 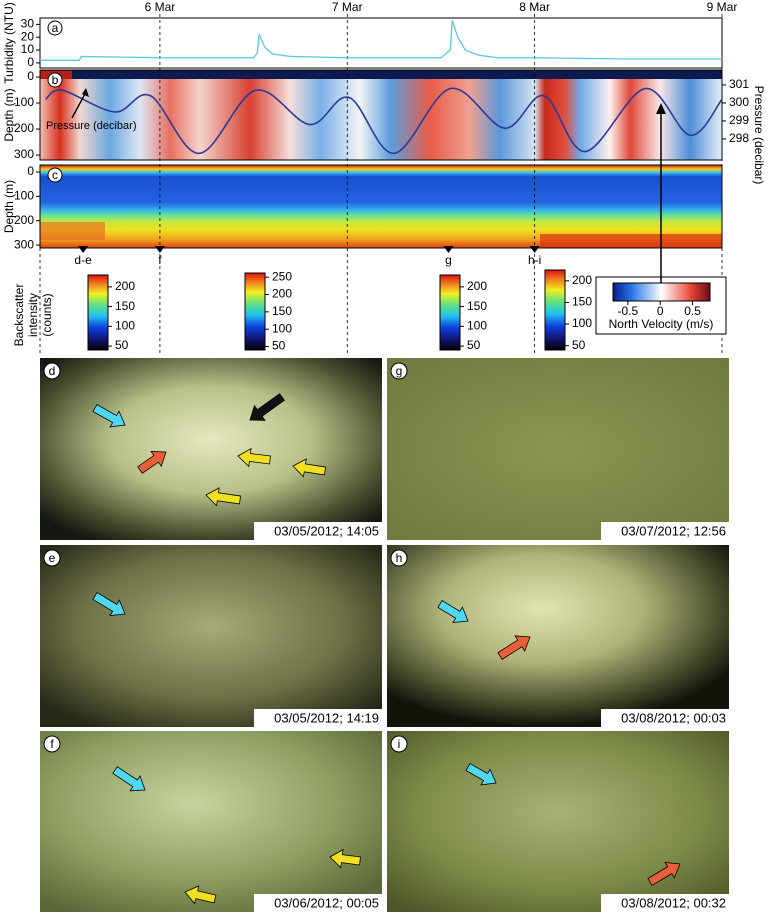 I want to click on colorbar-label: intensity, so click(x=33, y=315).